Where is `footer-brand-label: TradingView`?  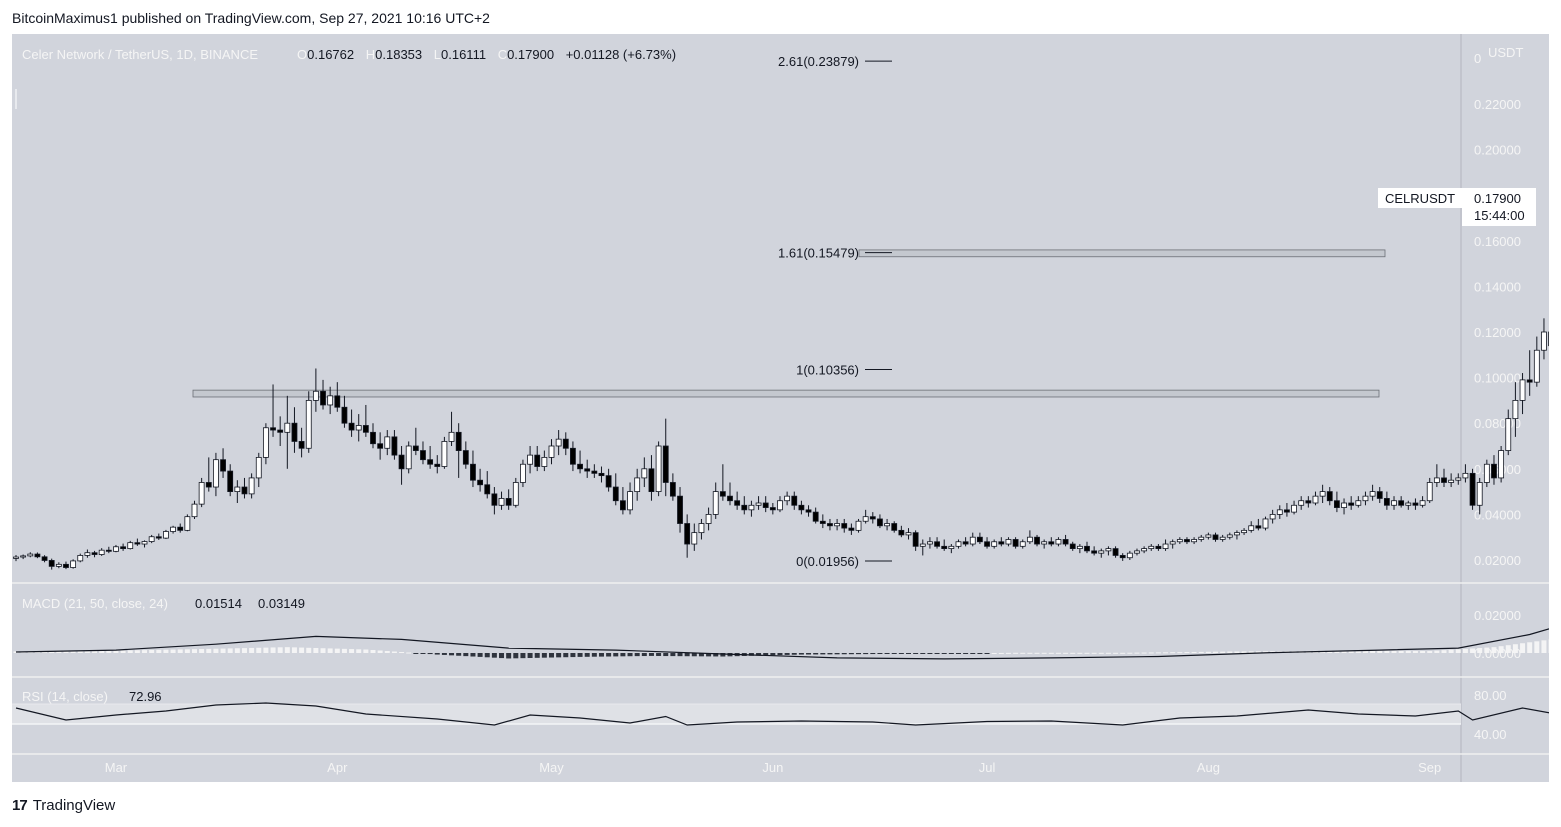
footer-brand-label: TradingView is located at coordinates (74, 805).